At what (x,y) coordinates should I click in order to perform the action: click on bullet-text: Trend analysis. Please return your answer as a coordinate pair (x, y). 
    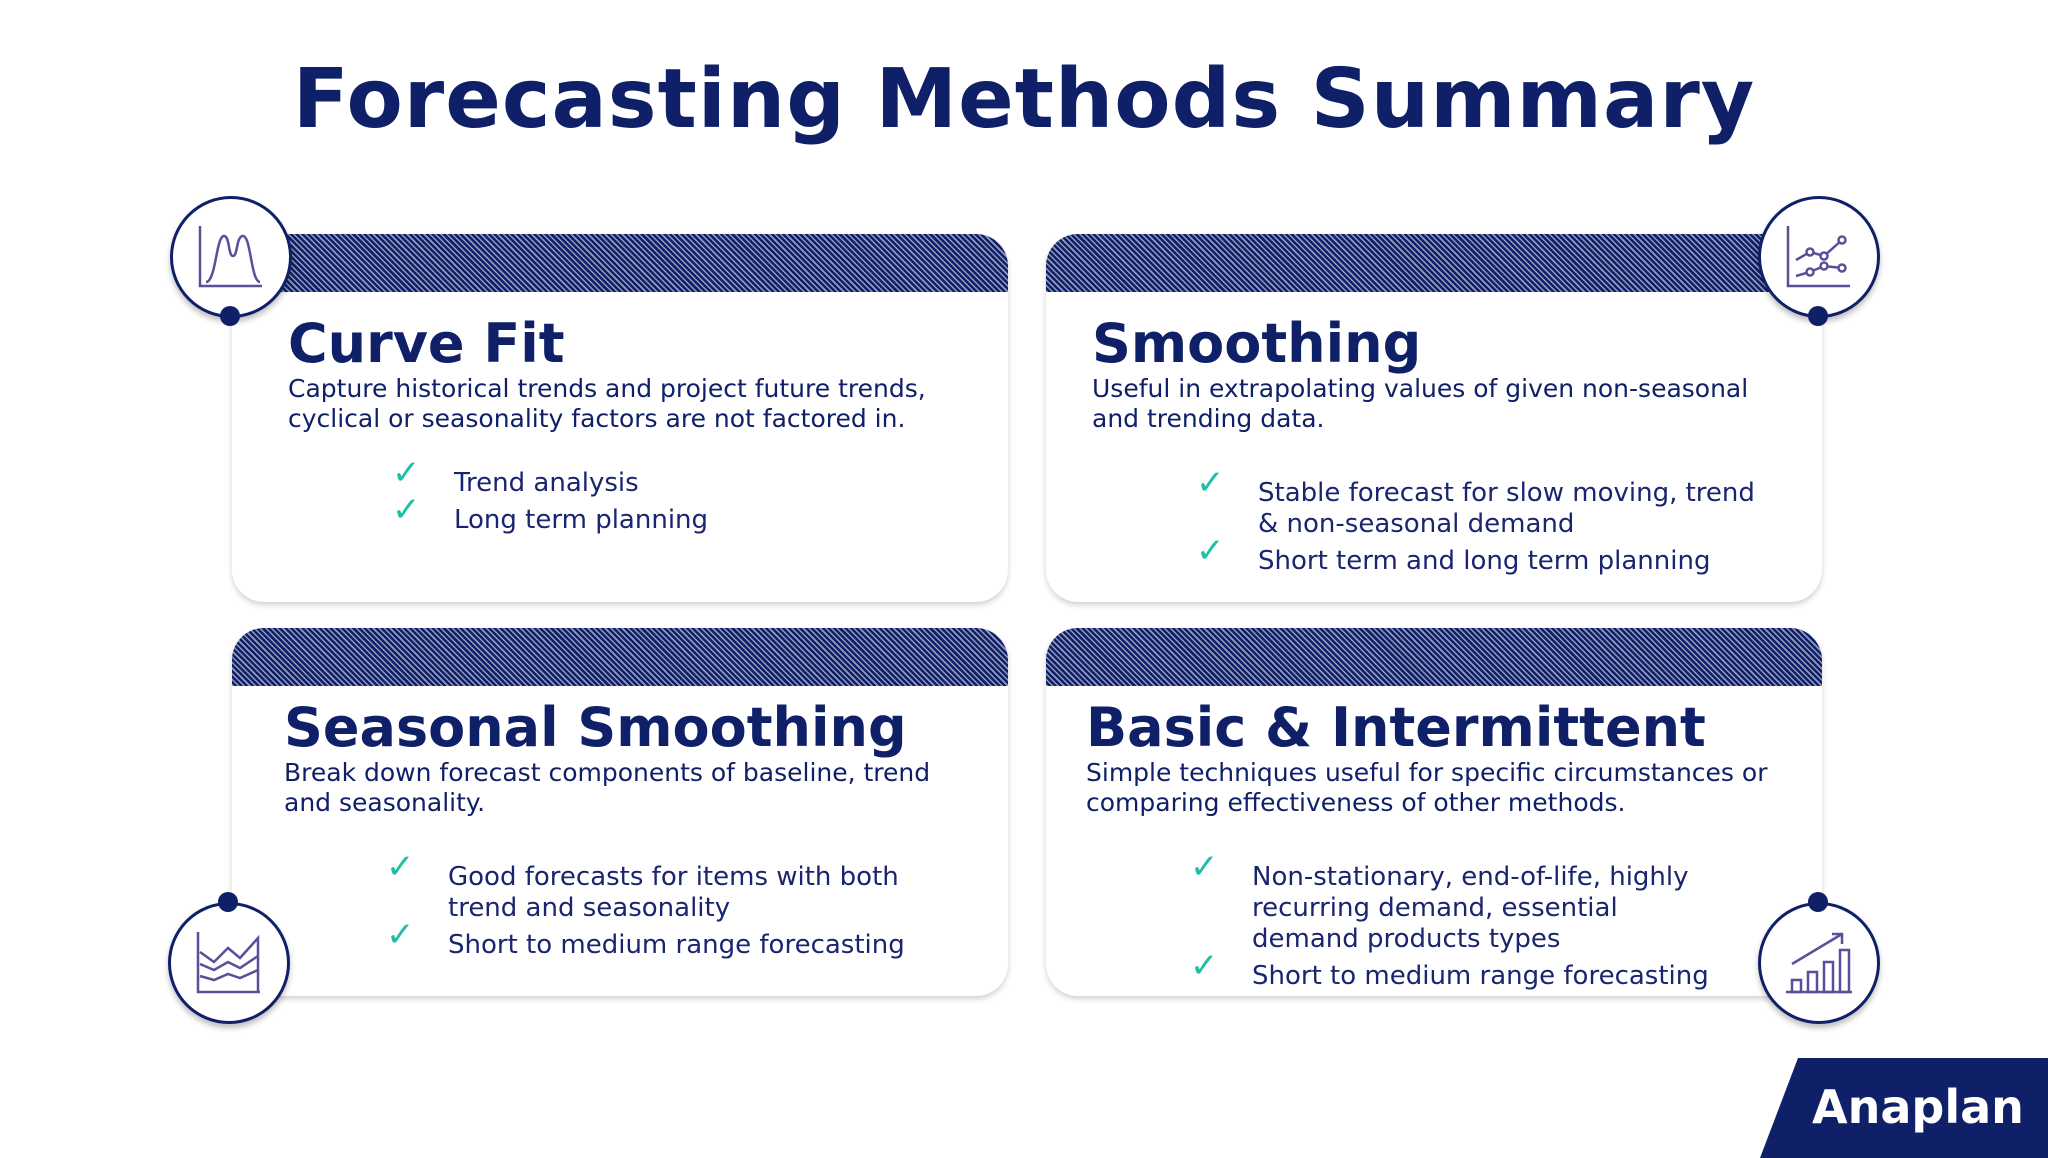
    Looking at the image, I should click on (546, 483).